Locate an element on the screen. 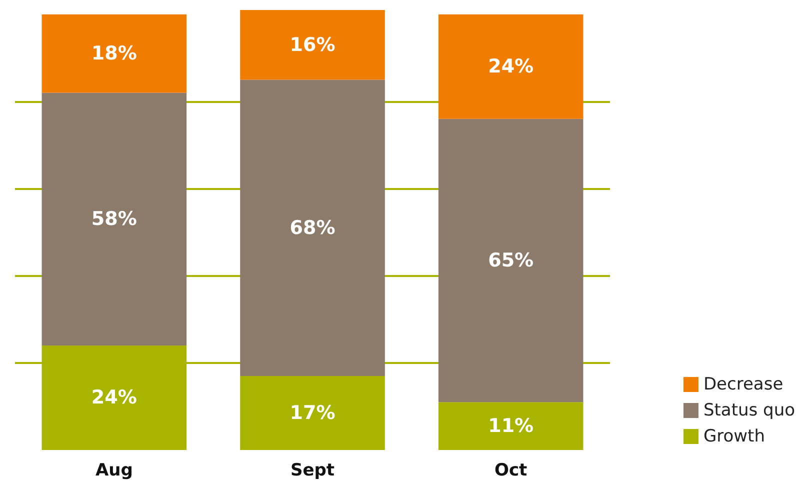 Image resolution: width=808 pixels, height=488 pixels. x-tick-label: Oct is located at coordinates (511, 470).